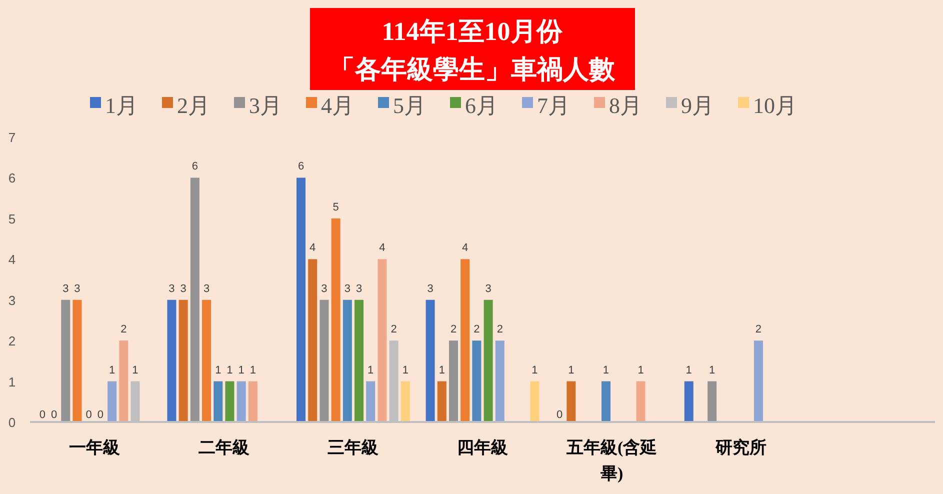 This screenshot has height=494, width=943. Describe the element at coordinates (12, 137) in the screenshot. I see `y-tick-label: 7` at that location.